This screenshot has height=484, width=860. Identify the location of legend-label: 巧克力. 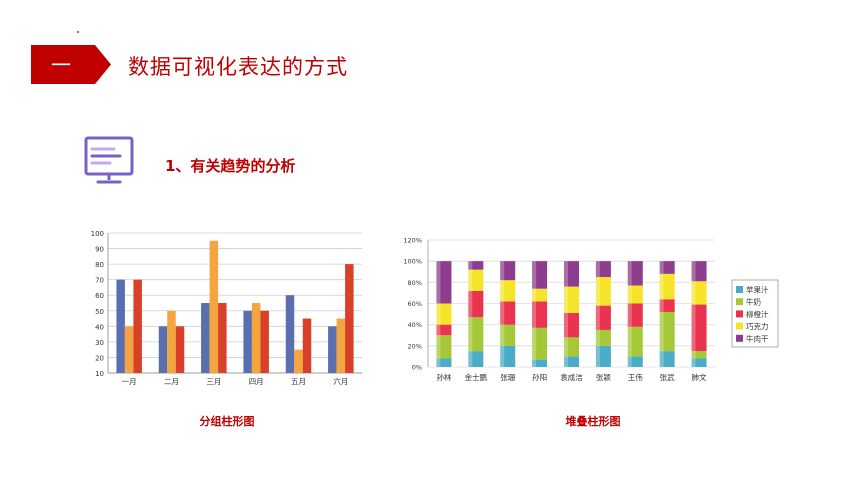
(757, 326).